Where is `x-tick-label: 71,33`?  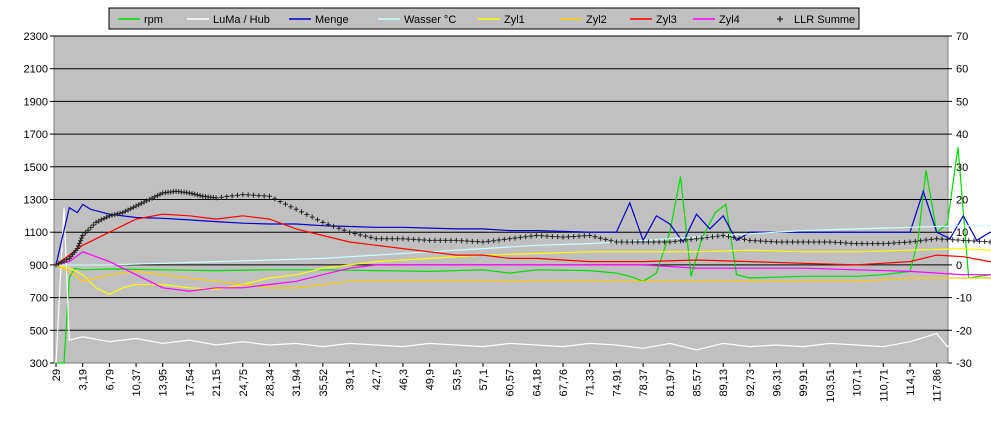
x-tick-label: 71,33 is located at coordinates (591, 383).